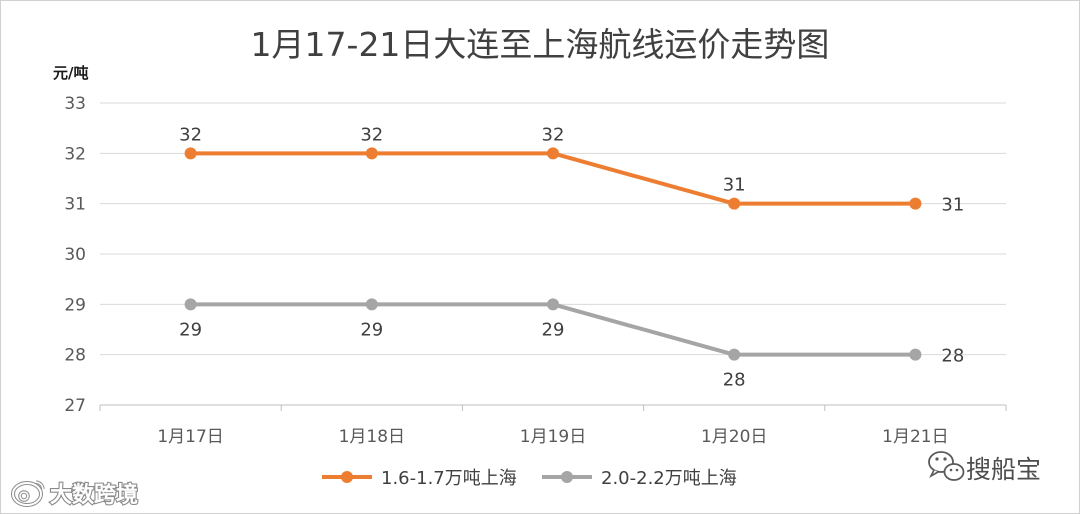 This screenshot has width=1080, height=514. I want to click on legend-item: 2.0-2.2万吨上海, so click(639, 478).